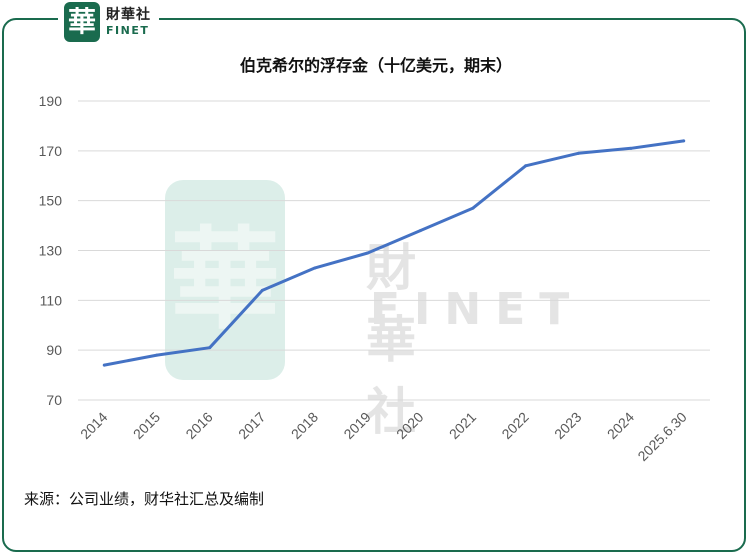  What do you see at coordinates (375, 65) in the screenshot?
I see `chart-title: 伯克希尔的浮存金（十亿美元，期末）` at bounding box center [375, 65].